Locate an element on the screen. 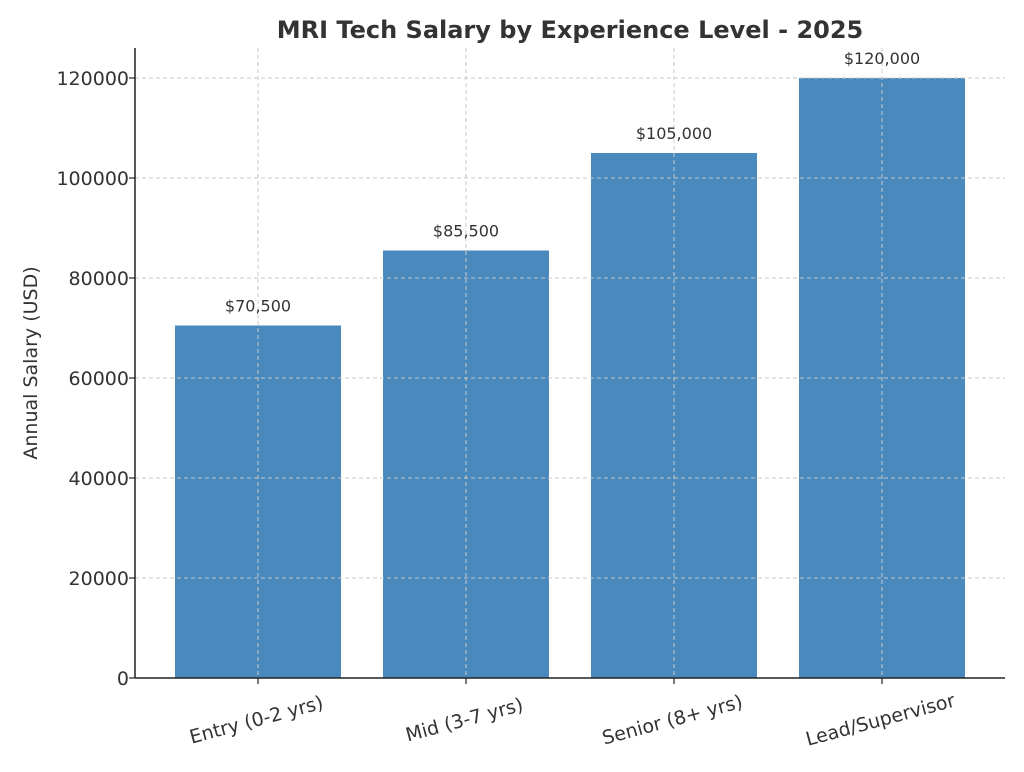  y-tick-label-3: 60000 is located at coordinates (99, 379).